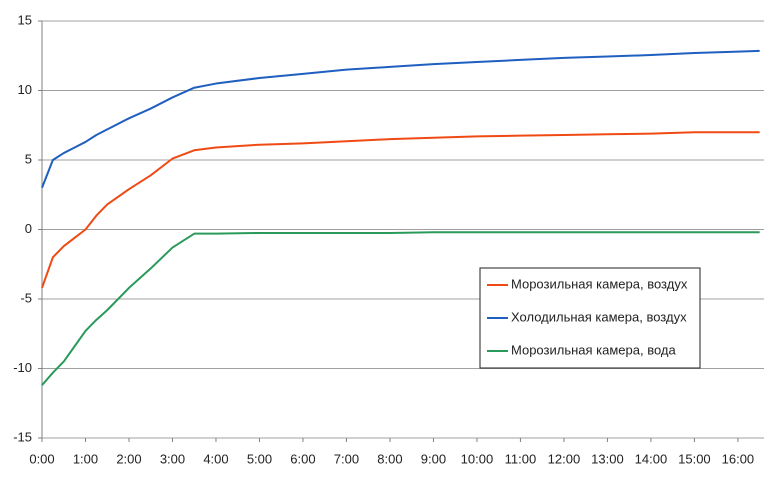 The image size is (780, 481). I want to click on x-tick-label: 10:00, so click(477, 458).